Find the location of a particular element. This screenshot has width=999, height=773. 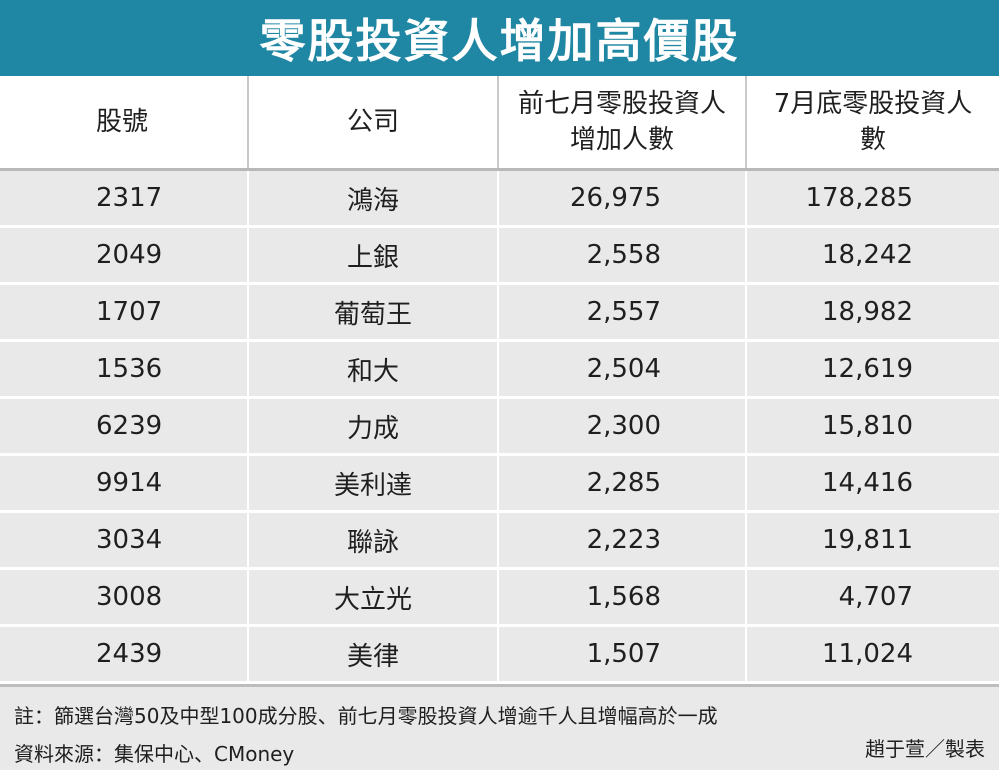

increase-cell: 2,557 is located at coordinates (622, 312).